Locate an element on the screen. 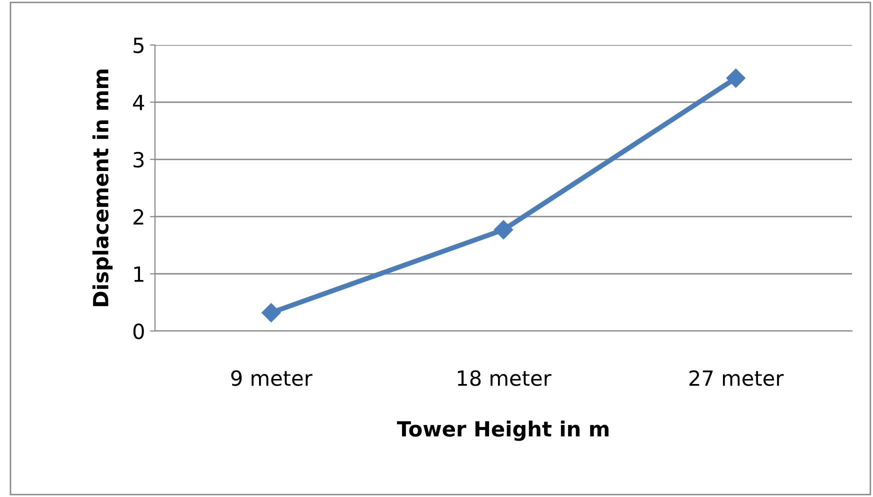 Image resolution: width=873 pixels, height=497 pixels. x-tick-label: 27 meter is located at coordinates (736, 378).